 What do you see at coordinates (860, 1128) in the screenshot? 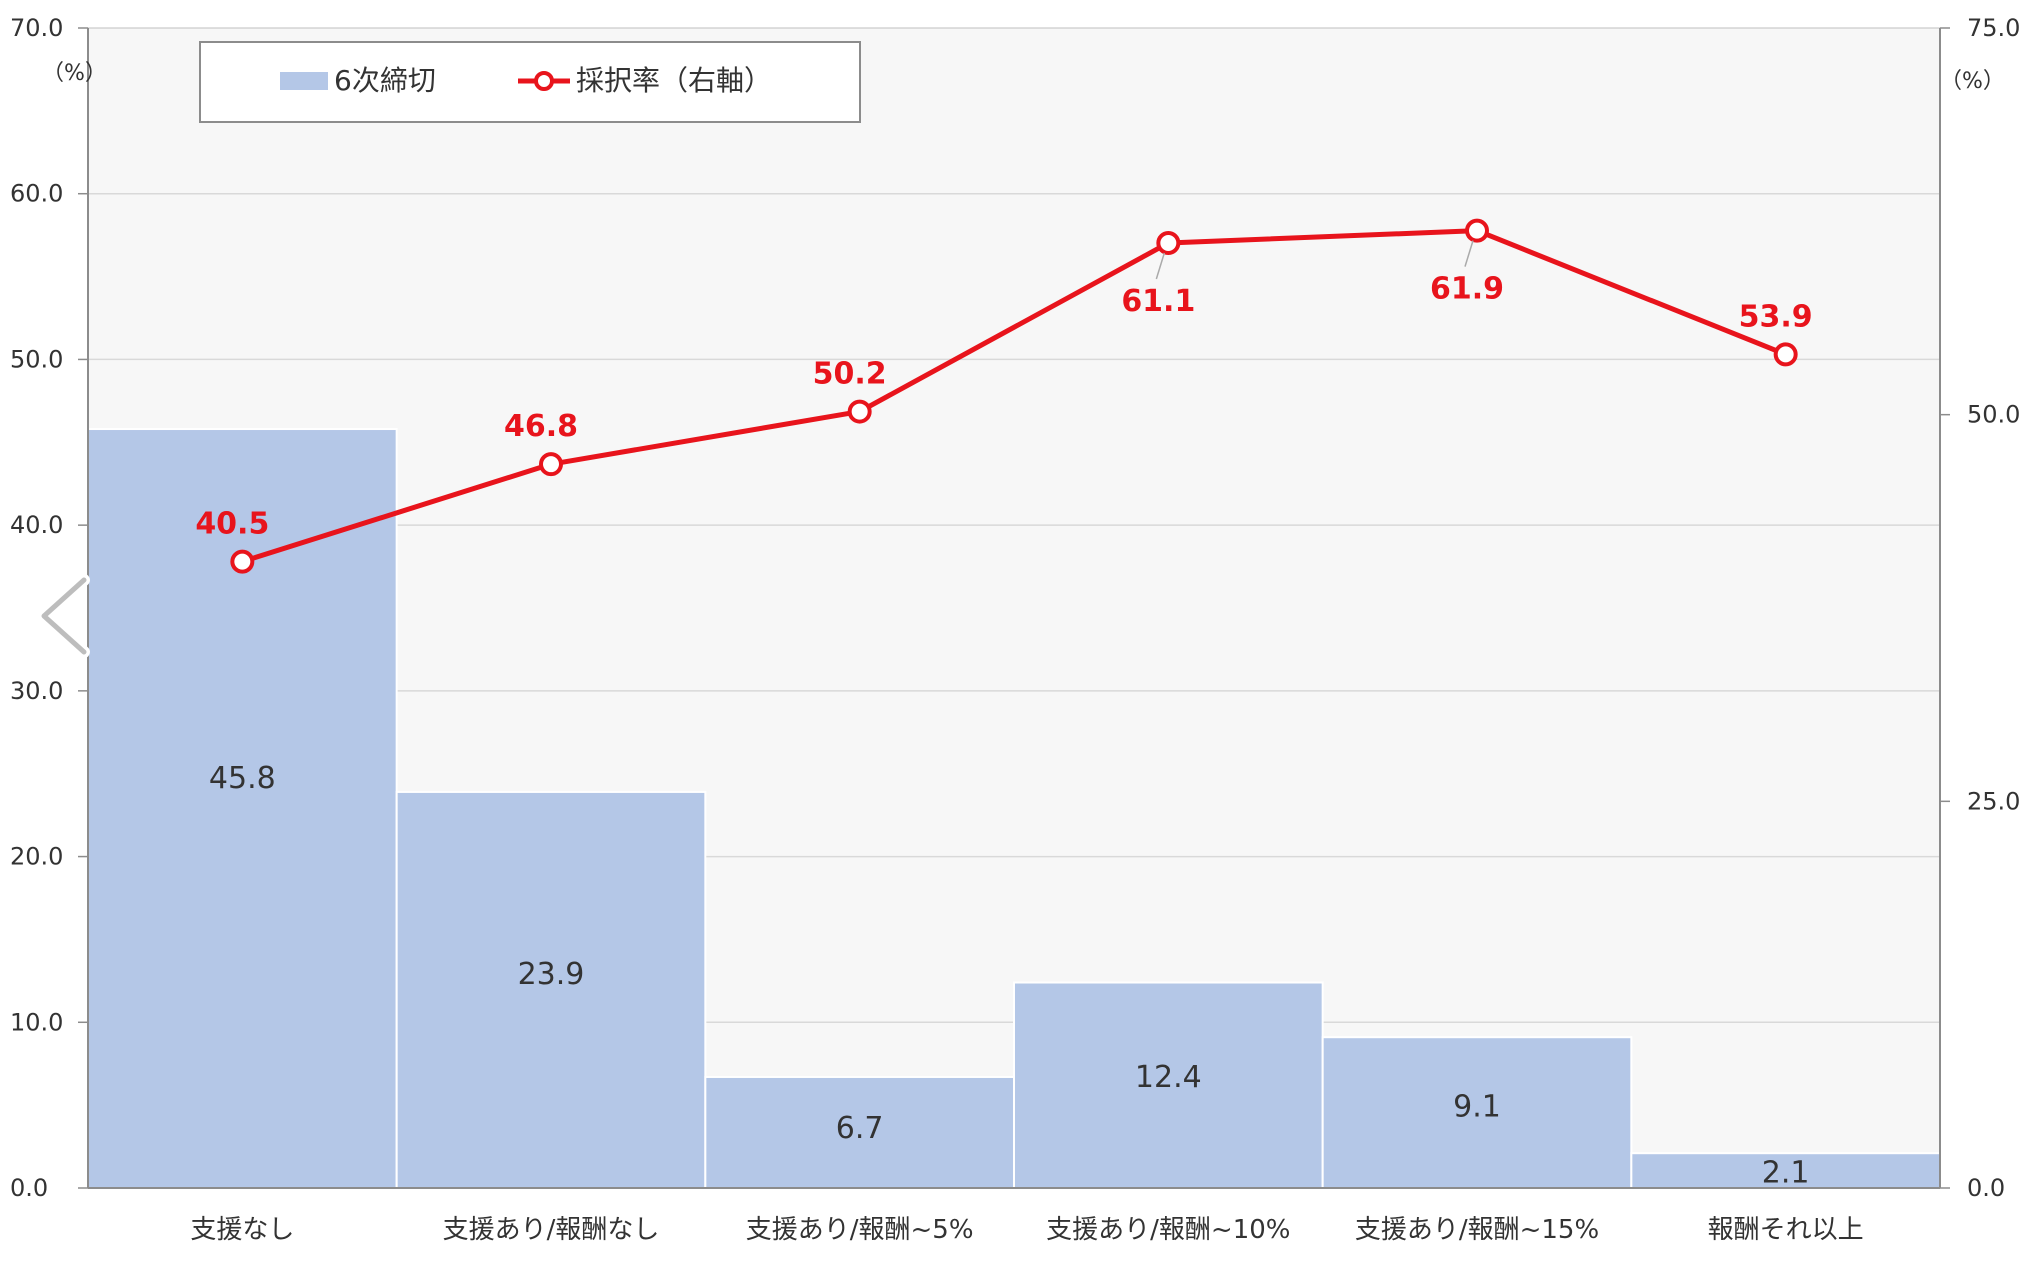
I see `bar-value-label: 6.7` at bounding box center [860, 1128].